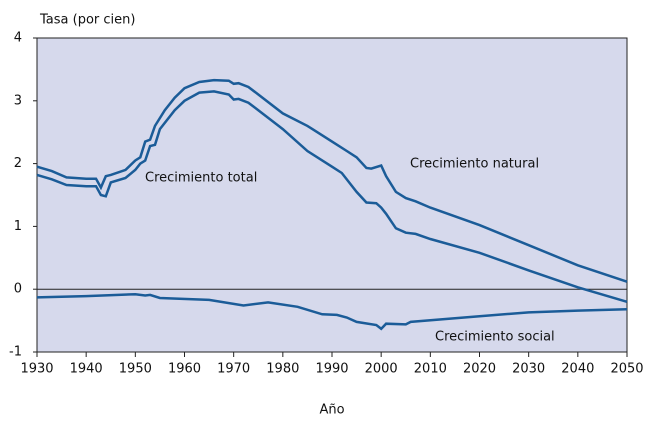  Describe the element at coordinates (331, 410) in the screenshot. I see `x-axis-label: Año` at that location.